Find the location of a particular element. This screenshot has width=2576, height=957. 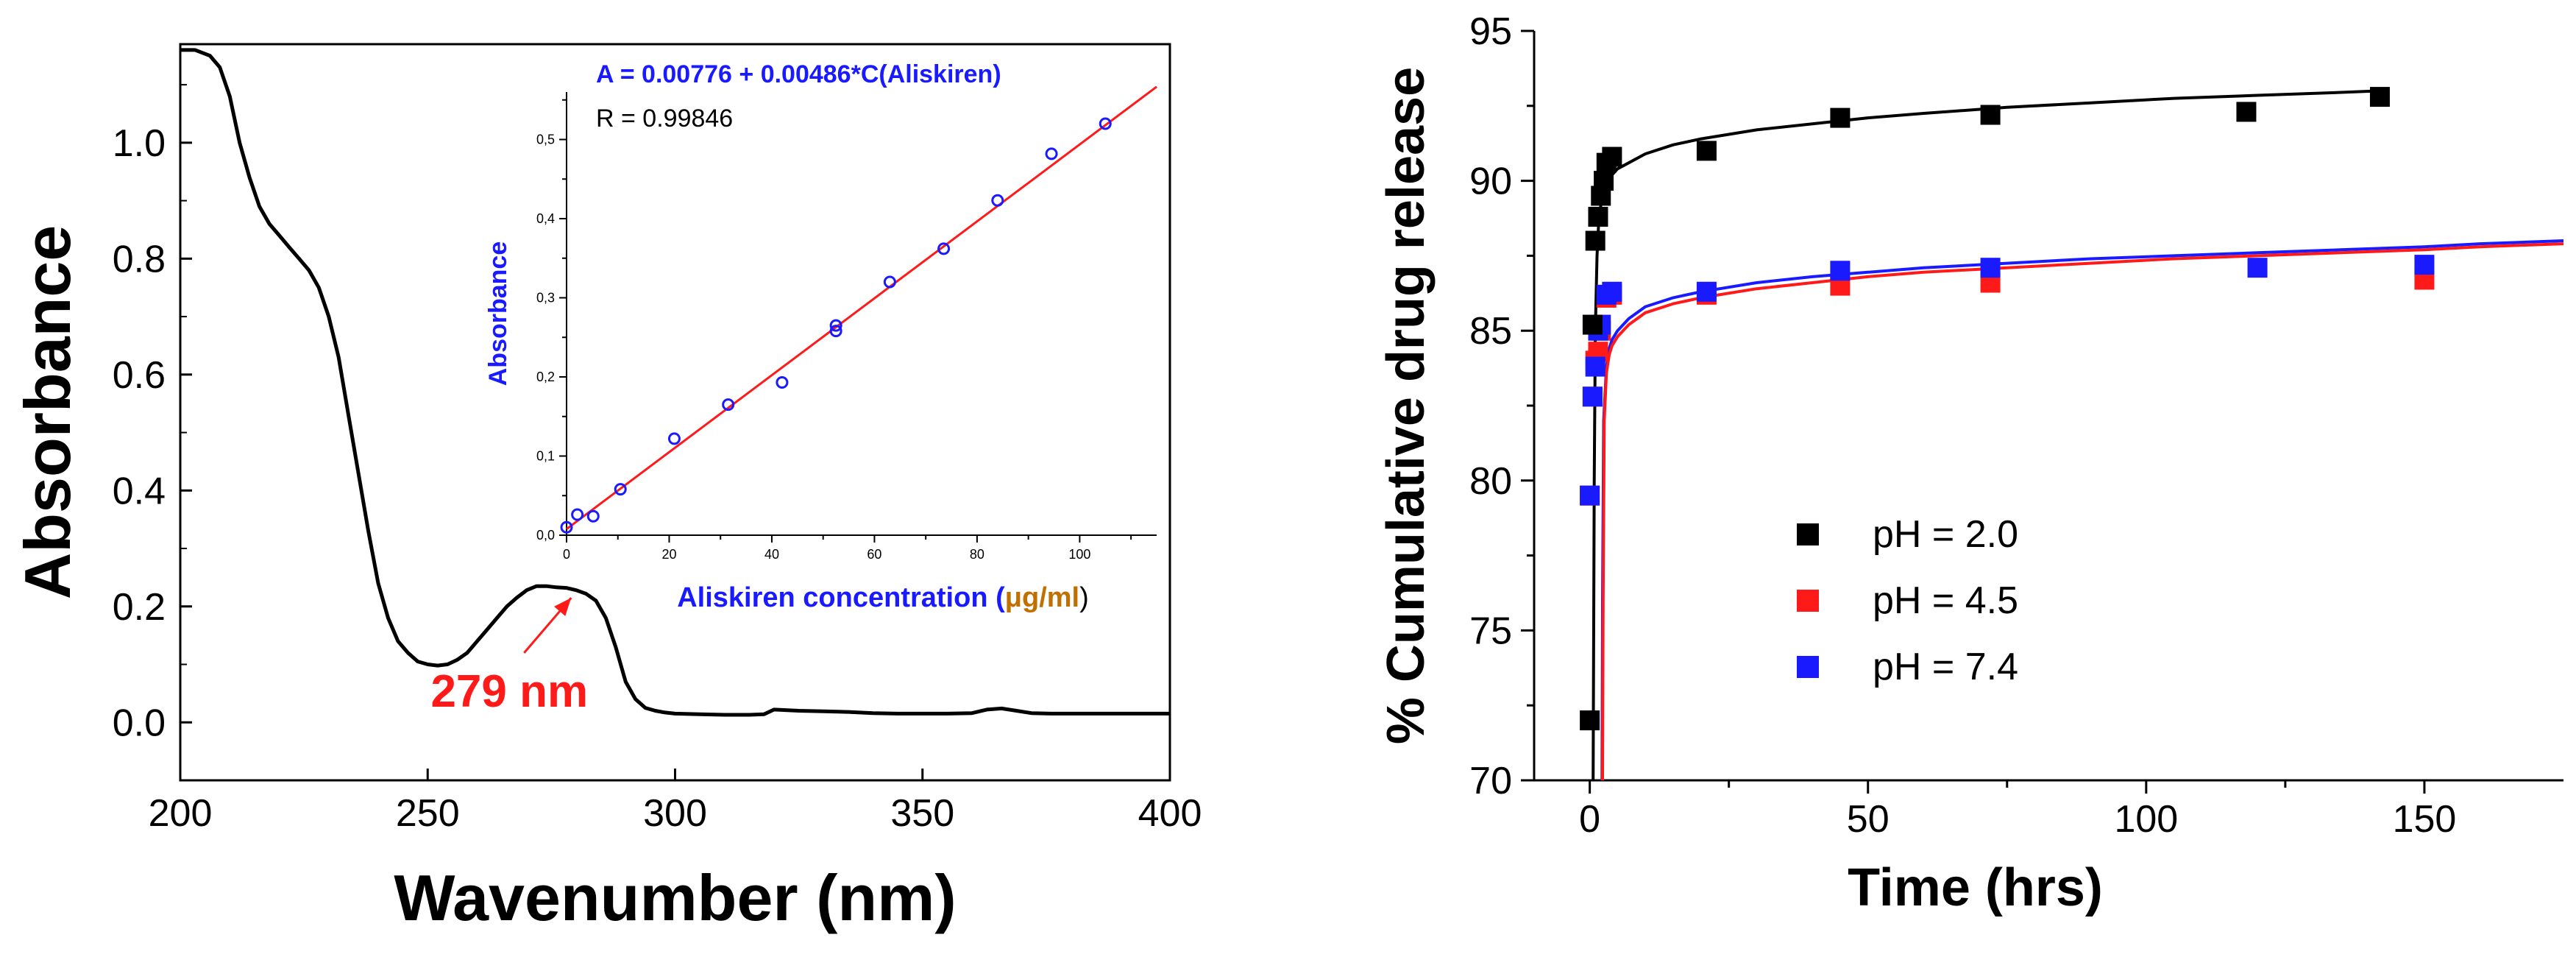

inset-y-tick-label: 0,2 is located at coordinates (545, 377).